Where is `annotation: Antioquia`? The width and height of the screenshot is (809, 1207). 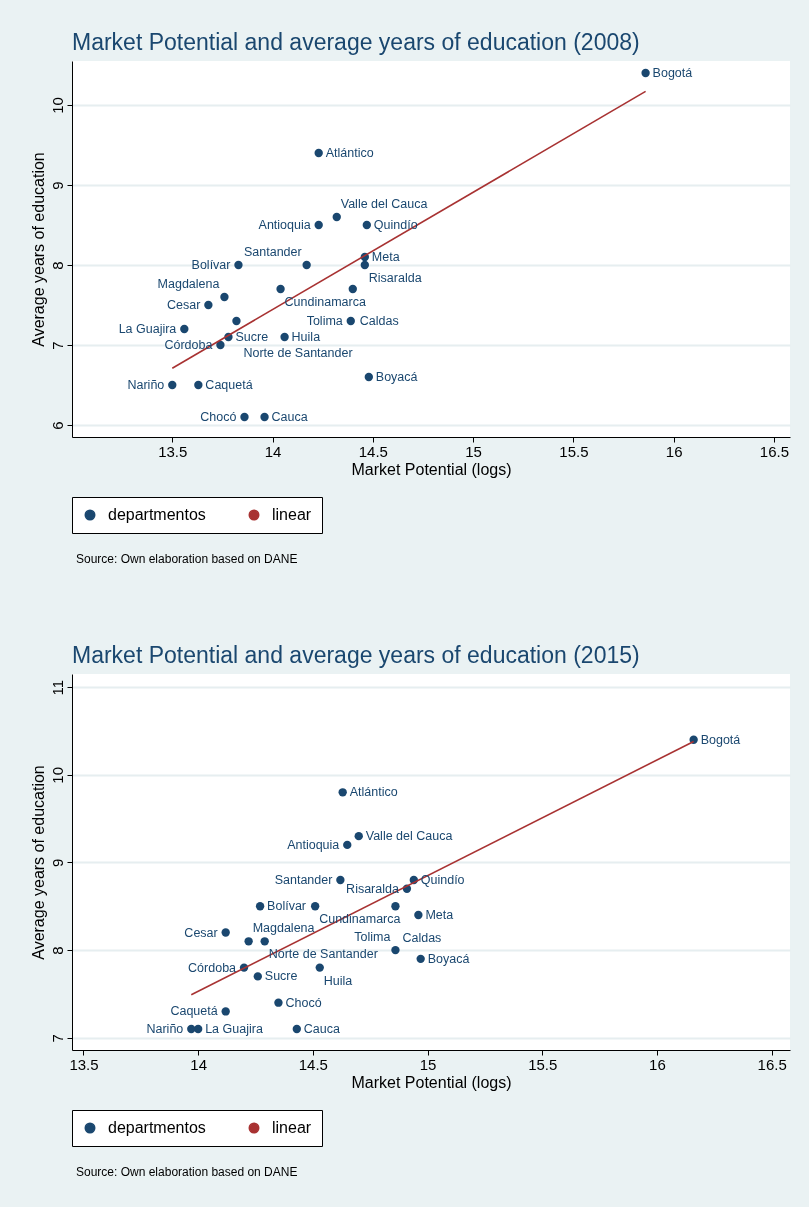
annotation: Antioquia is located at coordinates (284, 225).